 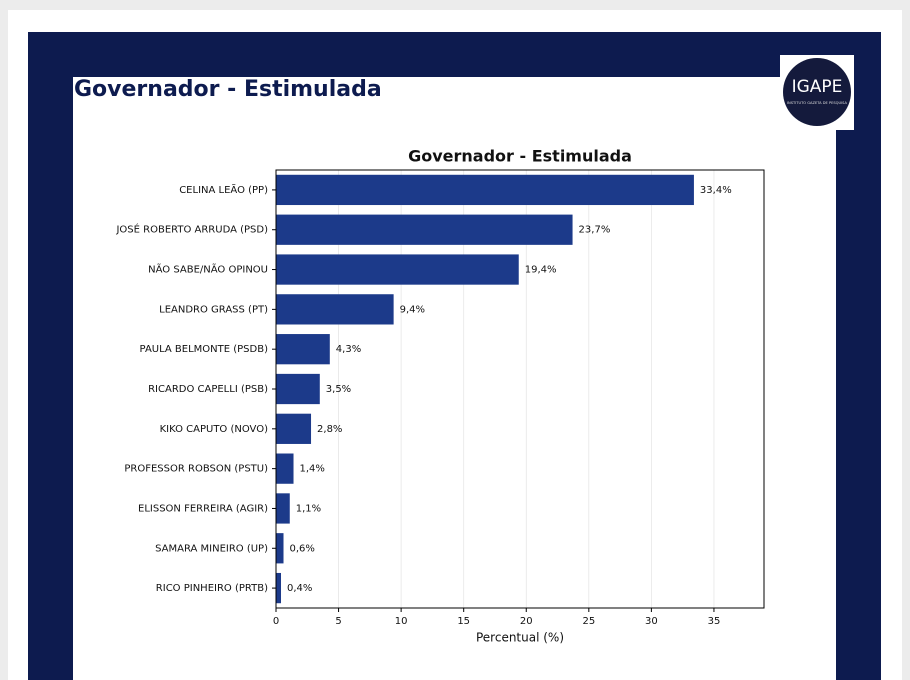 I want to click on value-label: 33,4%, so click(x=716, y=190).